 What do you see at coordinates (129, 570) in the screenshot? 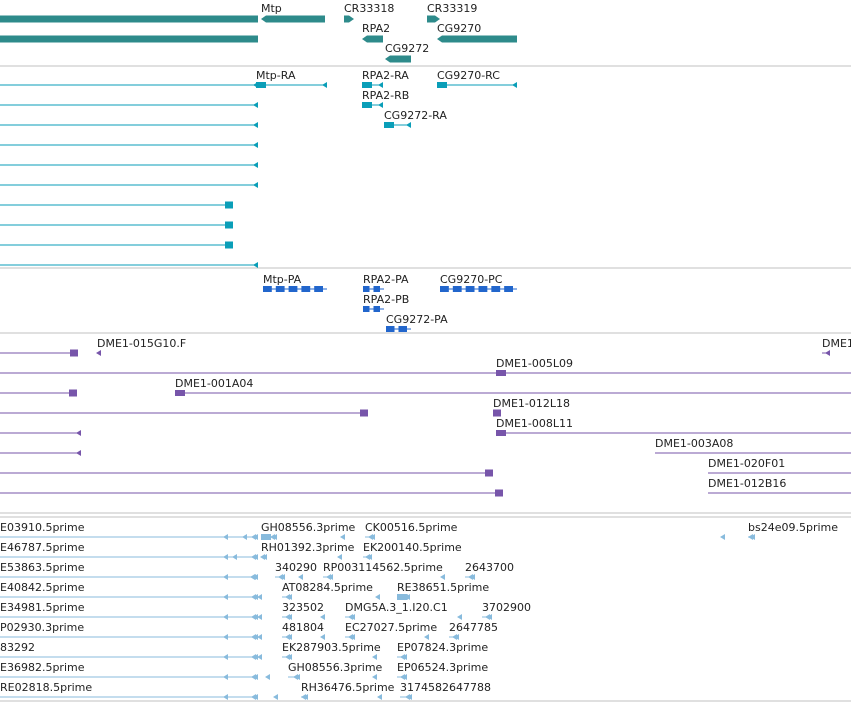
I see `feature-e53863-5prime: E53863.5prime` at bounding box center [129, 570].